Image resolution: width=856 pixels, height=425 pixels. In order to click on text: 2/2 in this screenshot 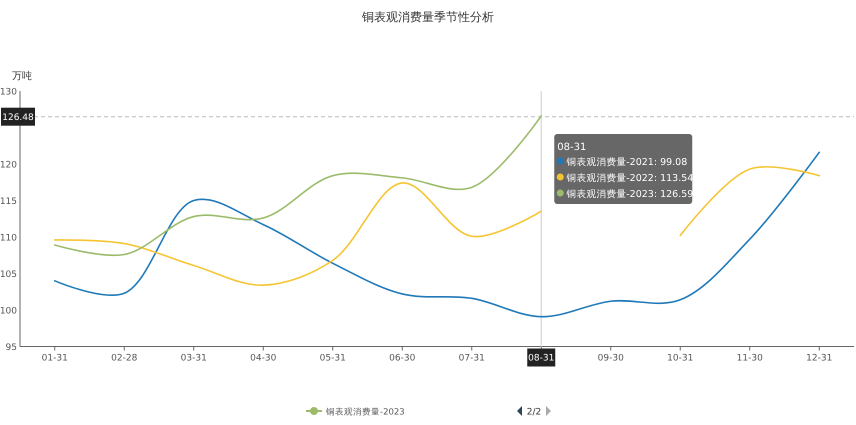, I will do `click(534, 413)`.